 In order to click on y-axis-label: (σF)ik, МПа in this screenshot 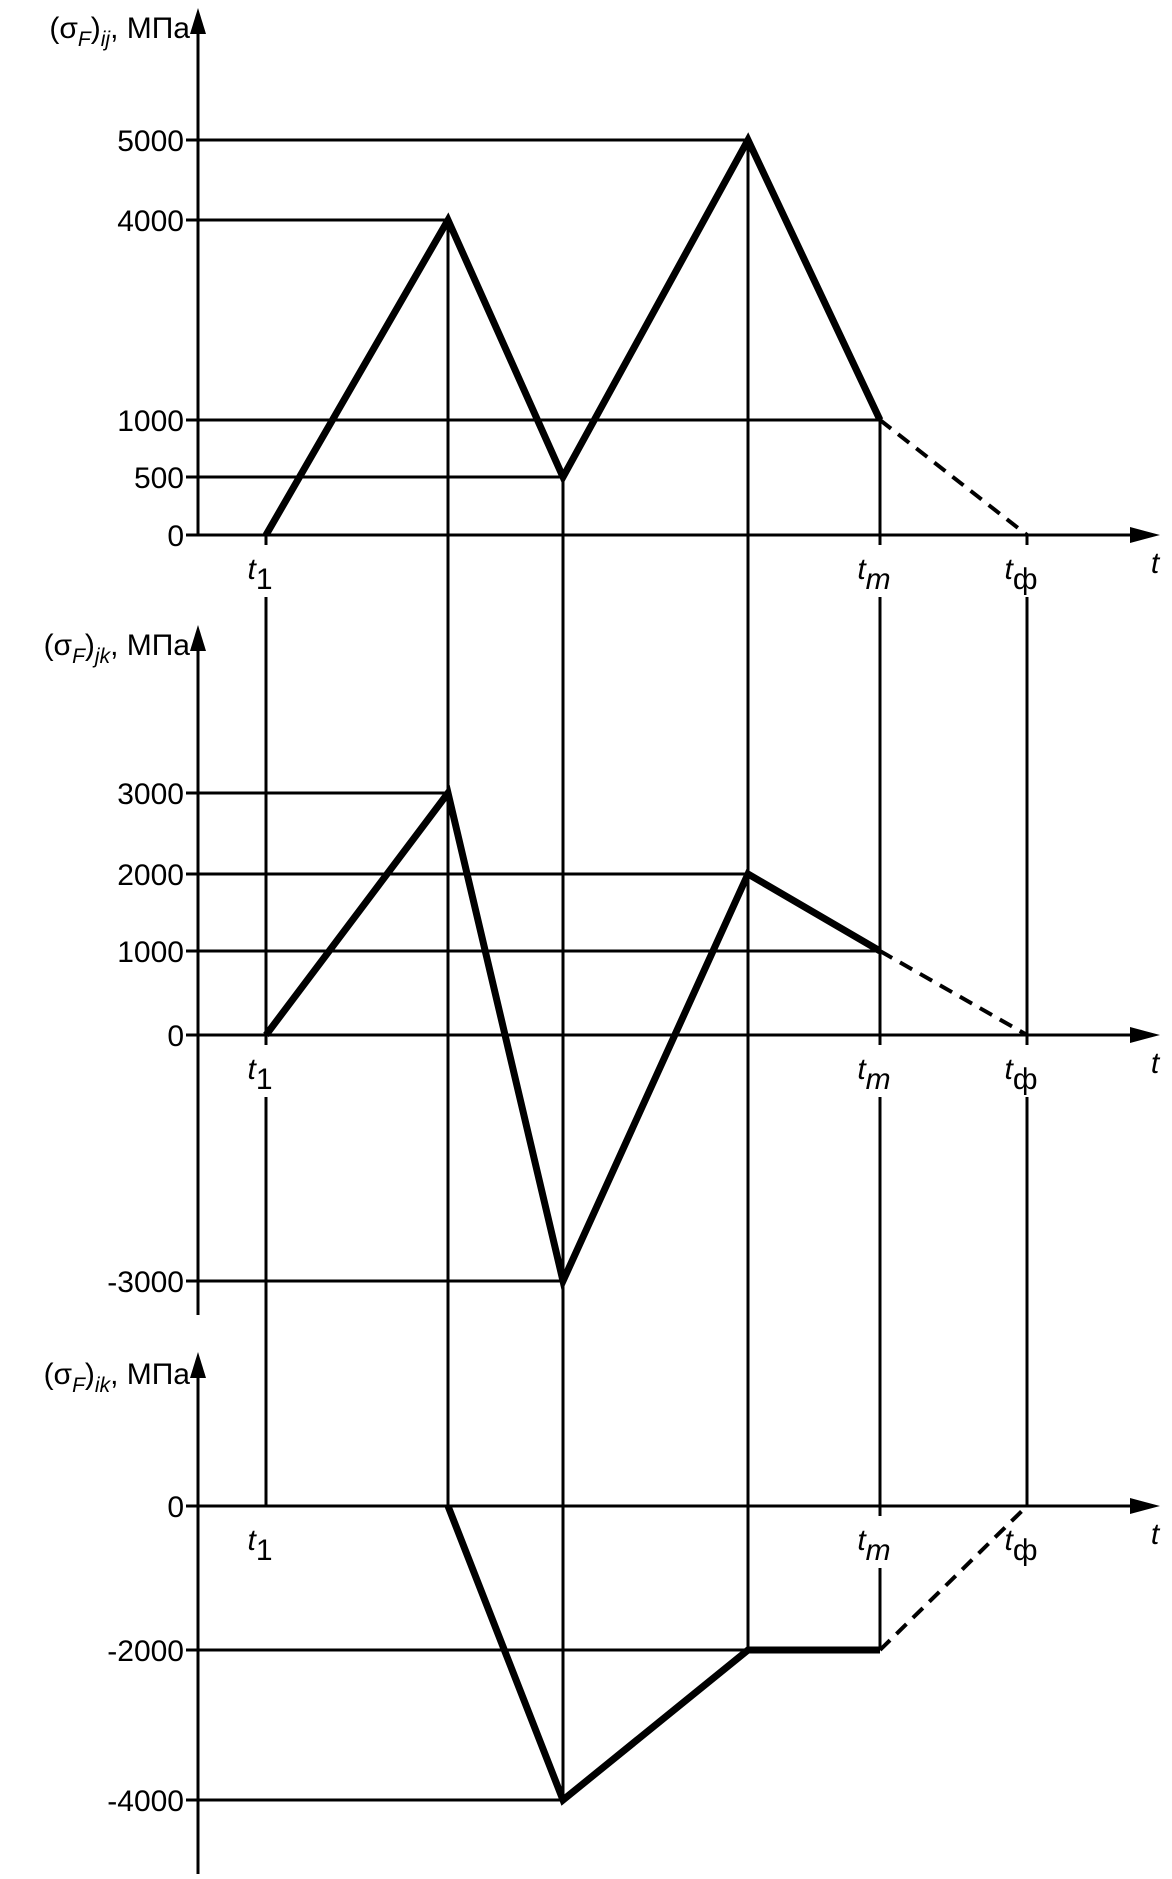, I will do `click(117, 1377)`.